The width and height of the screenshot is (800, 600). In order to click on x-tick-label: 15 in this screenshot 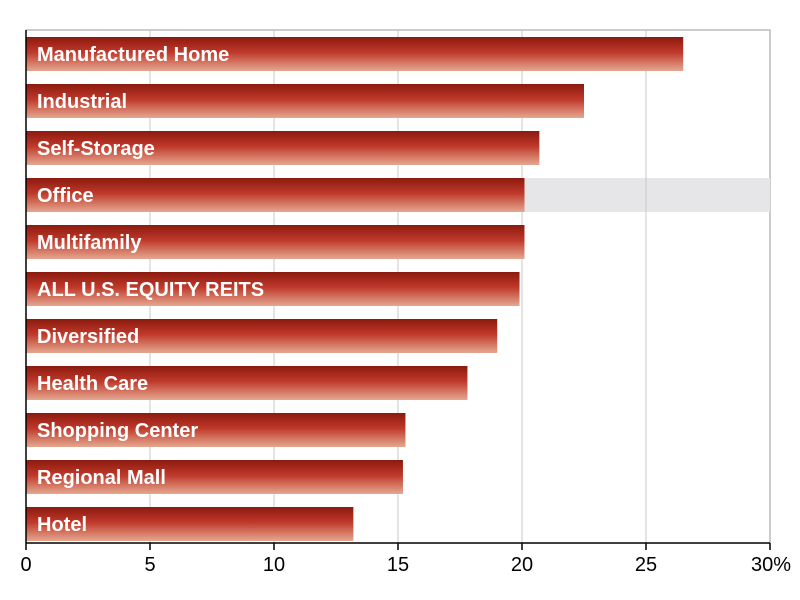, I will do `click(398, 565)`.